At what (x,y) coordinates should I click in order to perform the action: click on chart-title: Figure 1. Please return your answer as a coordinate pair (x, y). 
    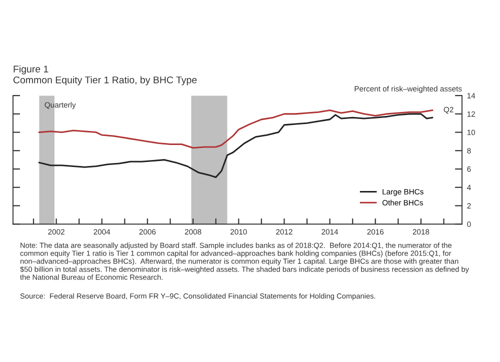
    Looking at the image, I should click on (31, 69).